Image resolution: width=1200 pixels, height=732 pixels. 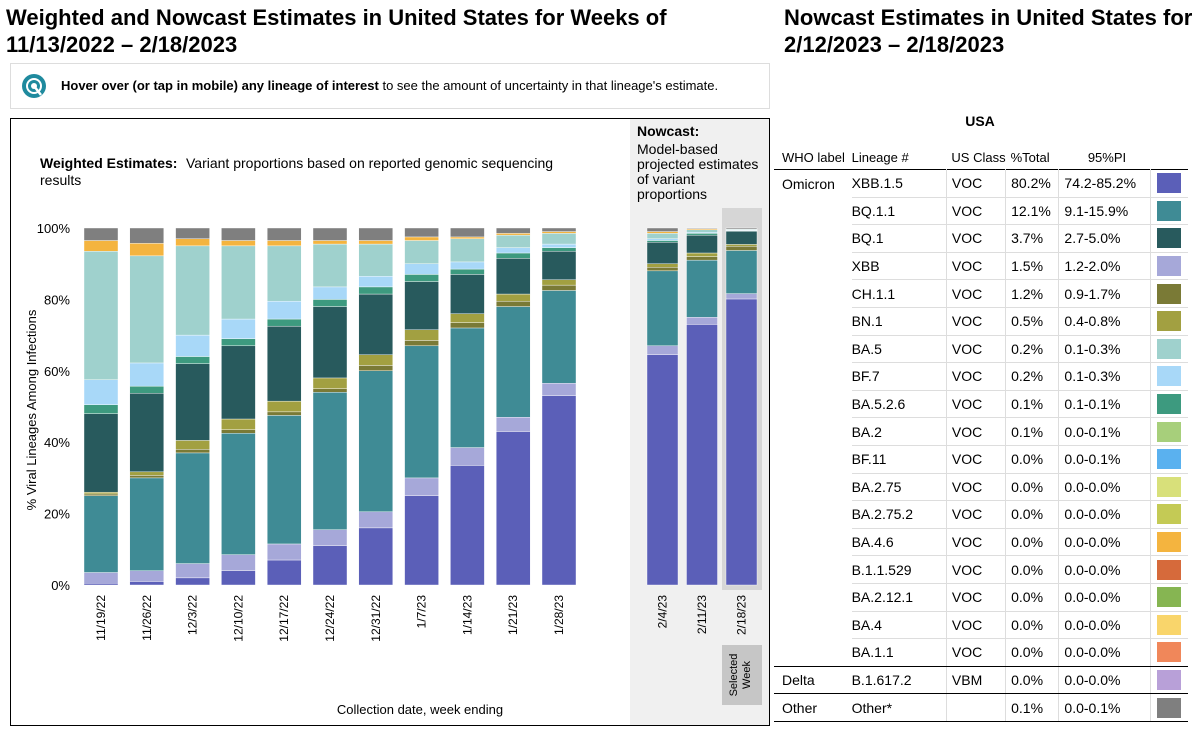 What do you see at coordinates (981, 597) in the screenshot?
I see `table-row: BA.2.12.1 VOC 0.0% 0.0-0.0%` at bounding box center [981, 597].